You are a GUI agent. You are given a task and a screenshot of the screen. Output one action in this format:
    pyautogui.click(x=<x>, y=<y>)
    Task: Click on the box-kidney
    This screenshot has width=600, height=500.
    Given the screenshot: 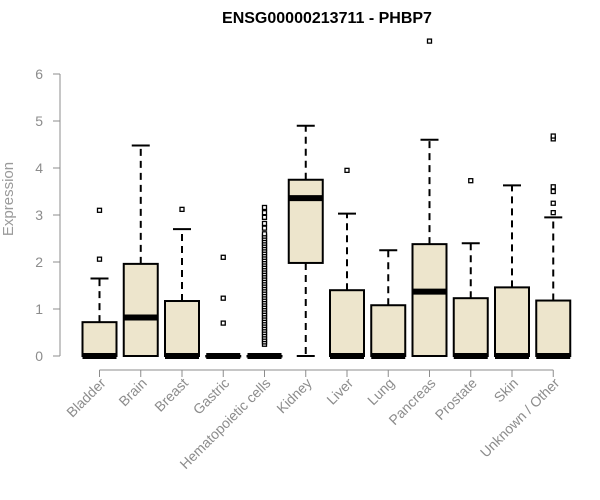 What is the action you would take?
    pyautogui.click(x=305, y=240)
    